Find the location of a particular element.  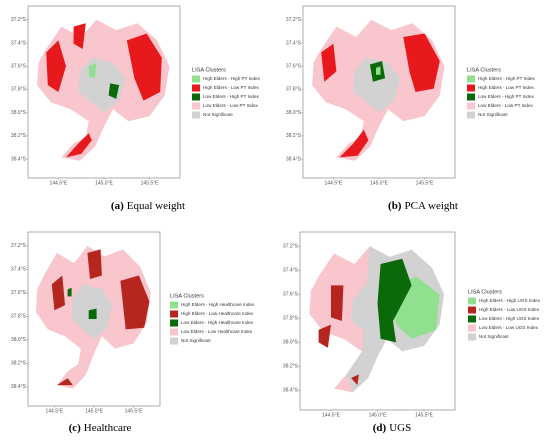

caption: (c) Healthcare is located at coordinates (100, 428).